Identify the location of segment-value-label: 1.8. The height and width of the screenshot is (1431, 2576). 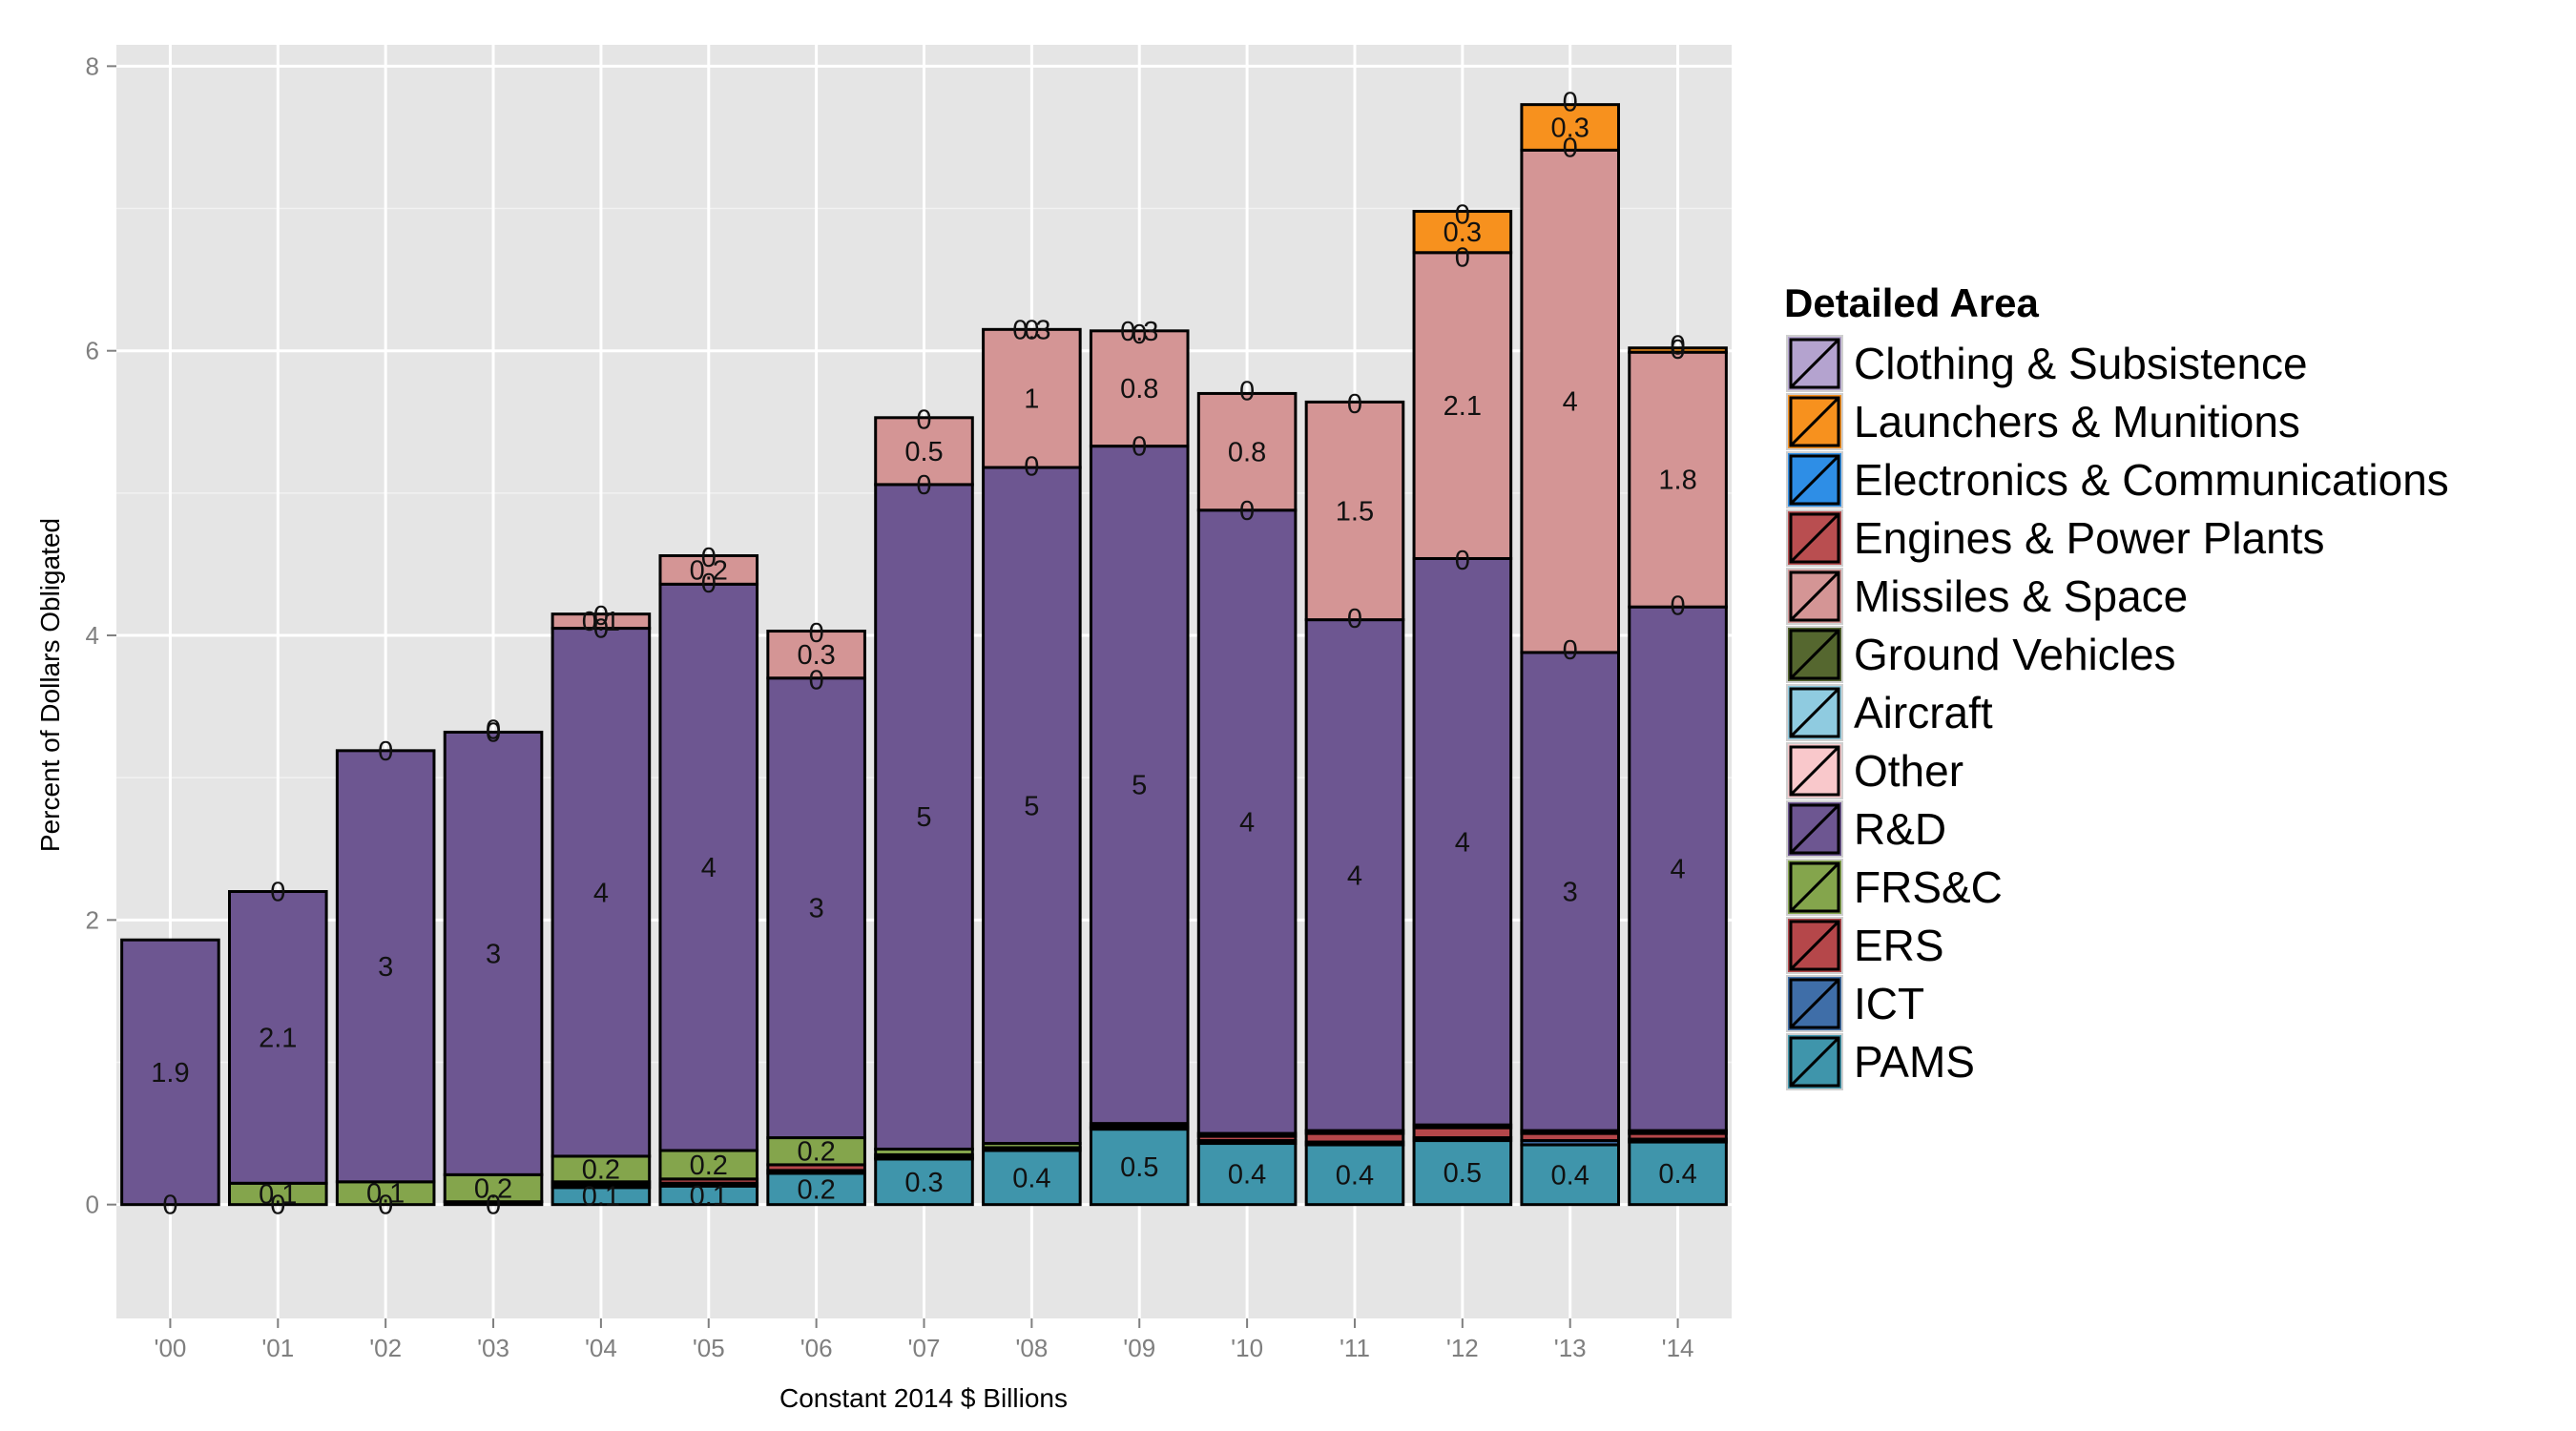
(1677, 481).